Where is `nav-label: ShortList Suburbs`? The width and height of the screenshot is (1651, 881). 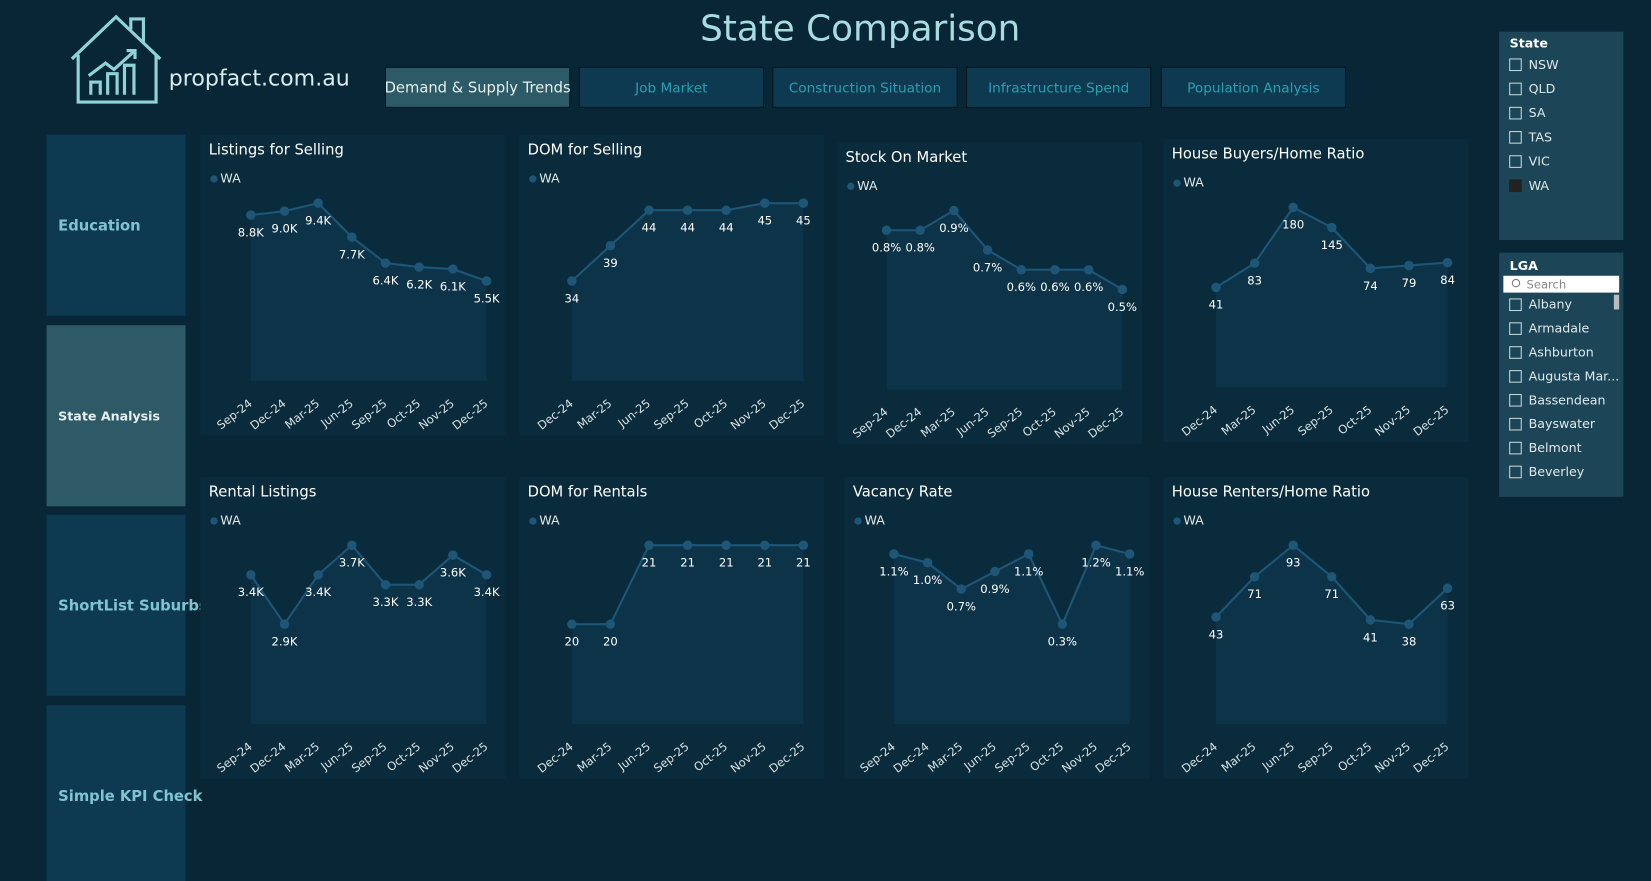 nav-label: ShortList Suburbs is located at coordinates (133, 605).